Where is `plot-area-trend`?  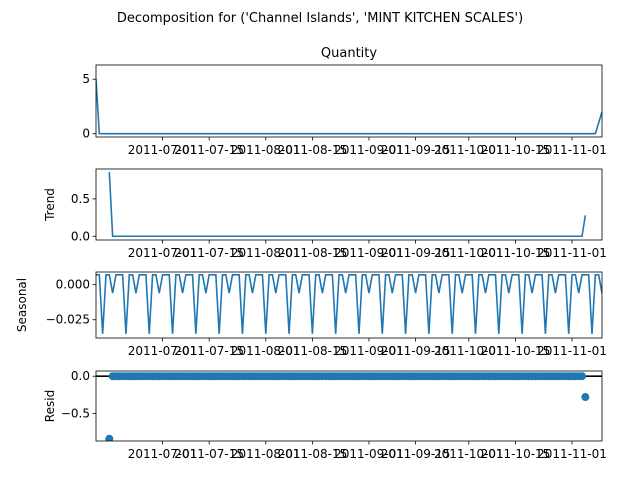 plot-area-trend is located at coordinates (347, 204).